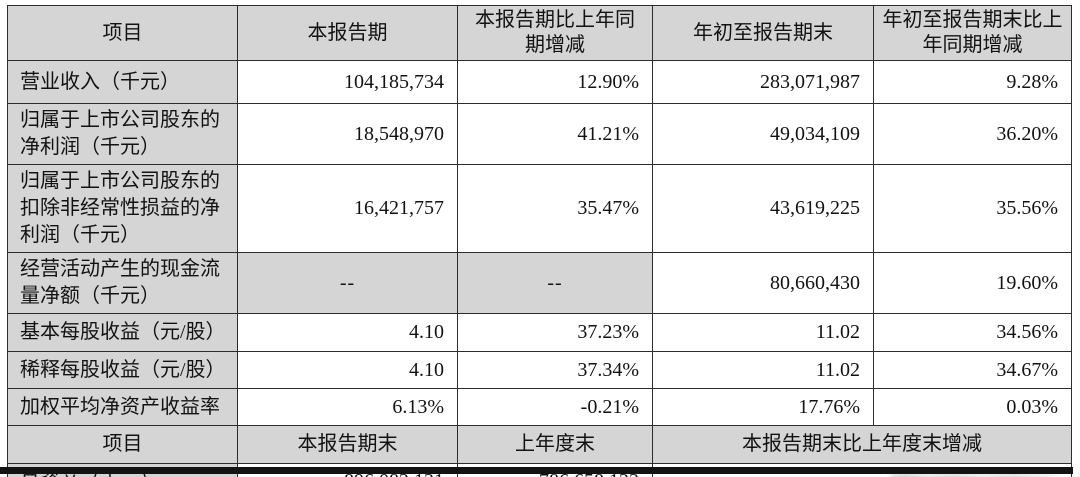 This screenshot has width=1080, height=477. Describe the element at coordinates (347, 332) in the screenshot. I see `basic-eps-current: 4.10` at that location.